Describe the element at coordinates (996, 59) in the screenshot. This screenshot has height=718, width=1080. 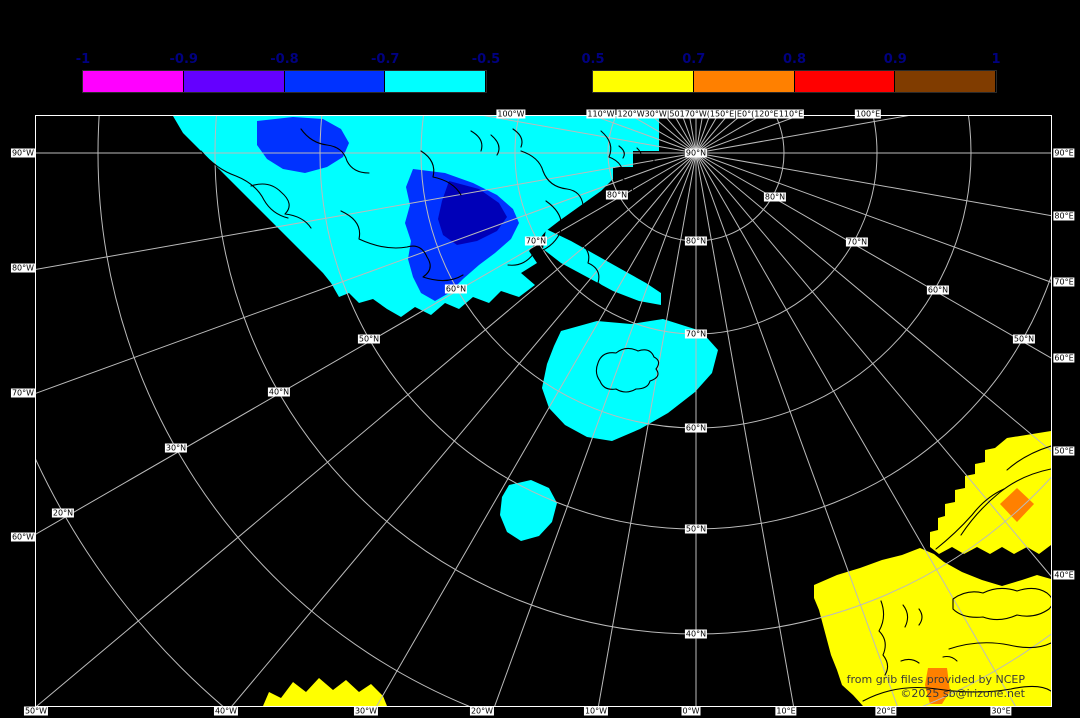
I see `colorbar-positive-tick: 1` at that location.